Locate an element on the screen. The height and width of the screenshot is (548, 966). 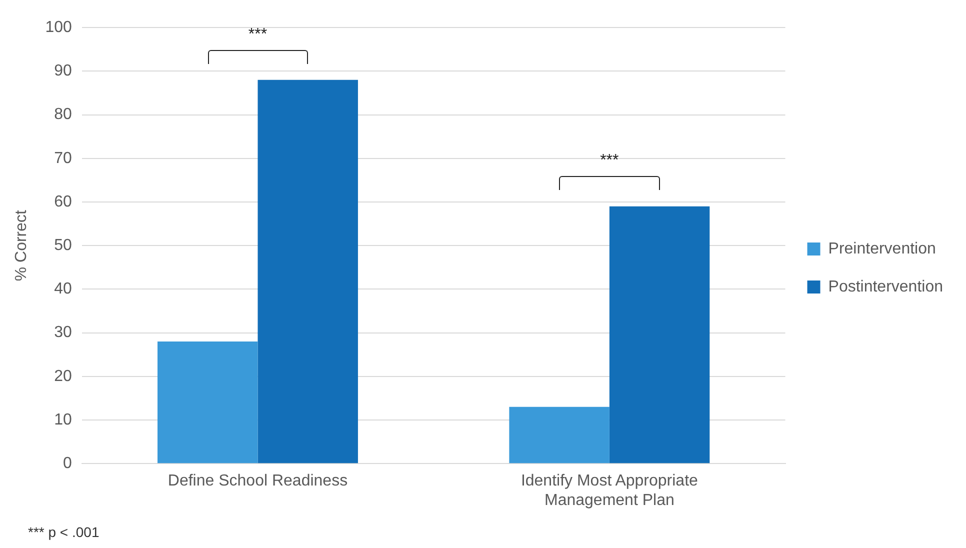
text: *** p < .001 is located at coordinates (64, 532).